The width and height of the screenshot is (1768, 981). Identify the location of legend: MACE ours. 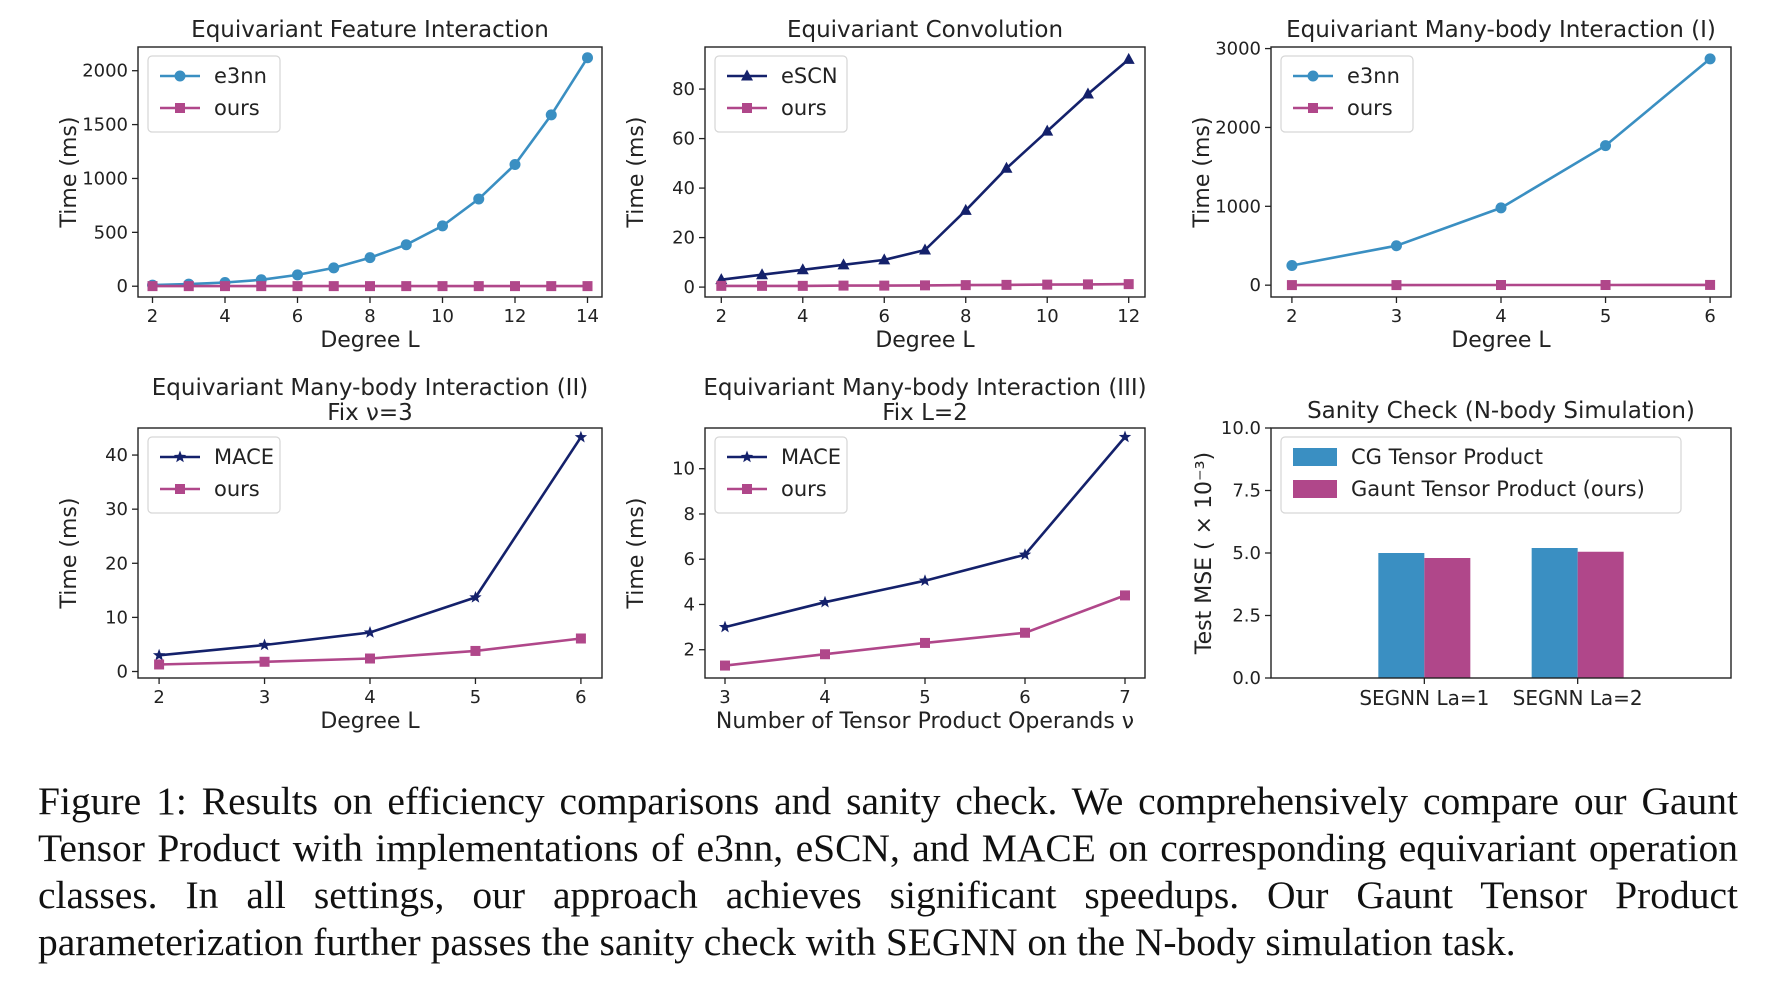
(214, 475).